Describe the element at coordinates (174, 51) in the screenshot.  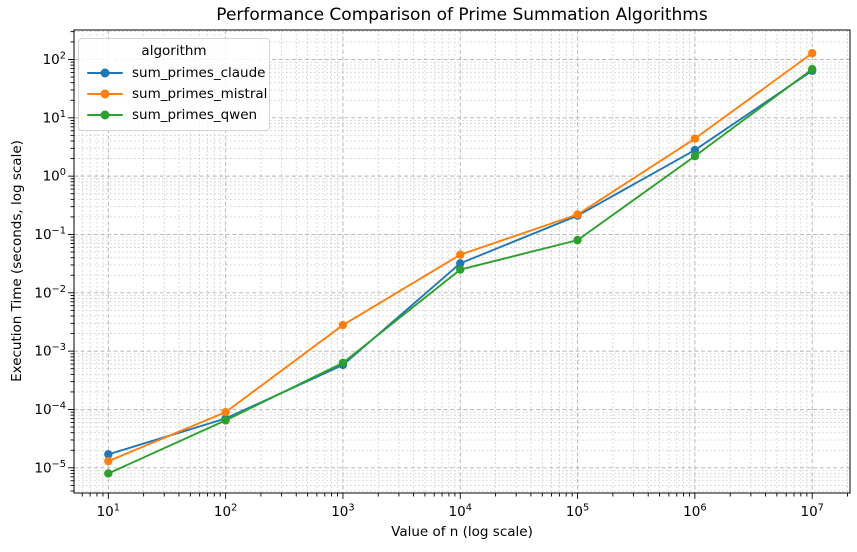
I see `legend-title: algorithm` at that location.